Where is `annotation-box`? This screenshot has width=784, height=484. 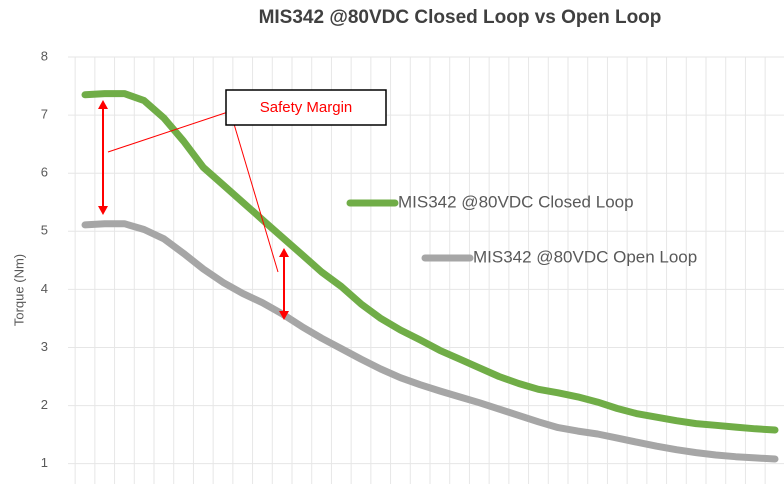 annotation-box is located at coordinates (306, 107).